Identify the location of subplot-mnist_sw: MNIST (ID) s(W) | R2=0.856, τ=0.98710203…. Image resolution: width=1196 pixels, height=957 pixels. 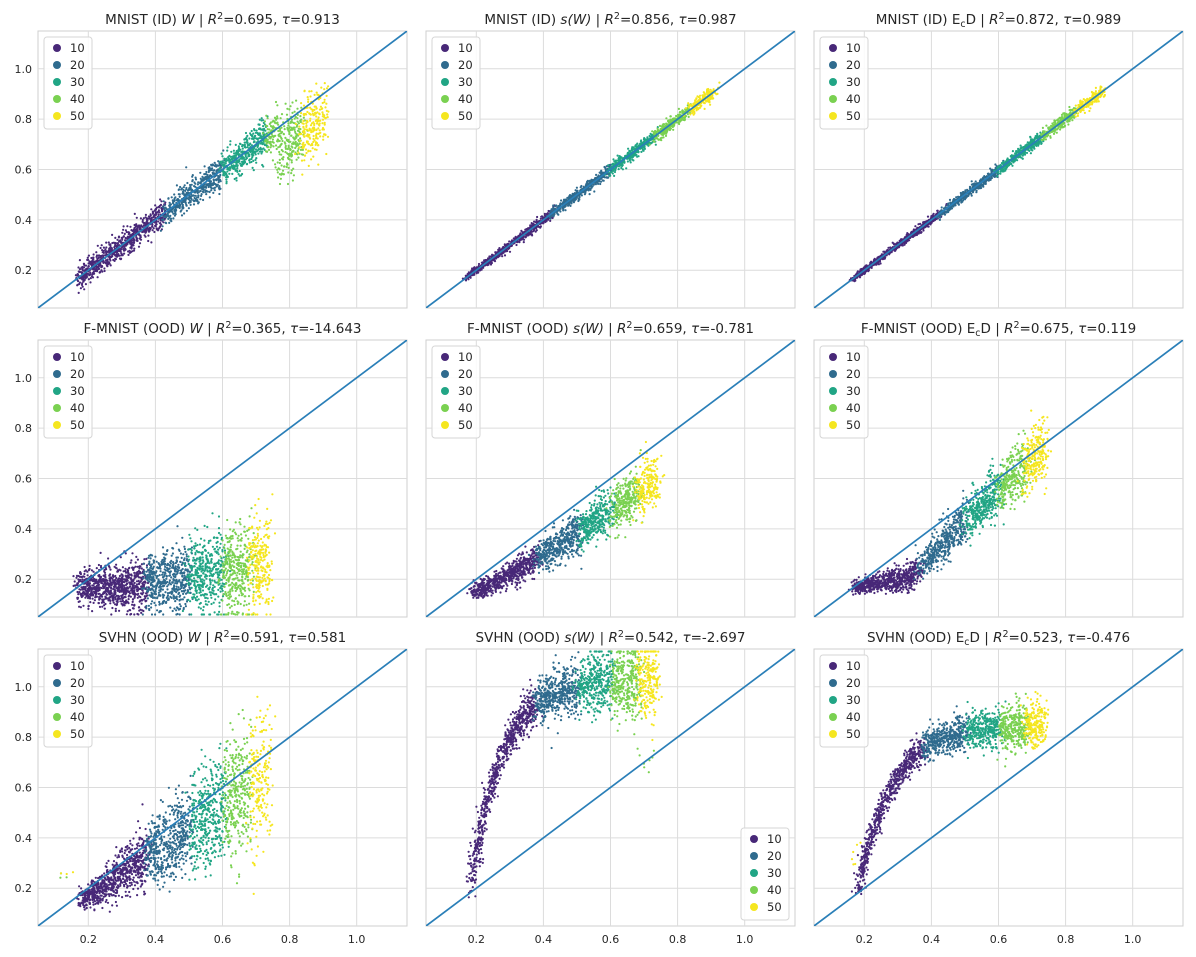
(610, 160).